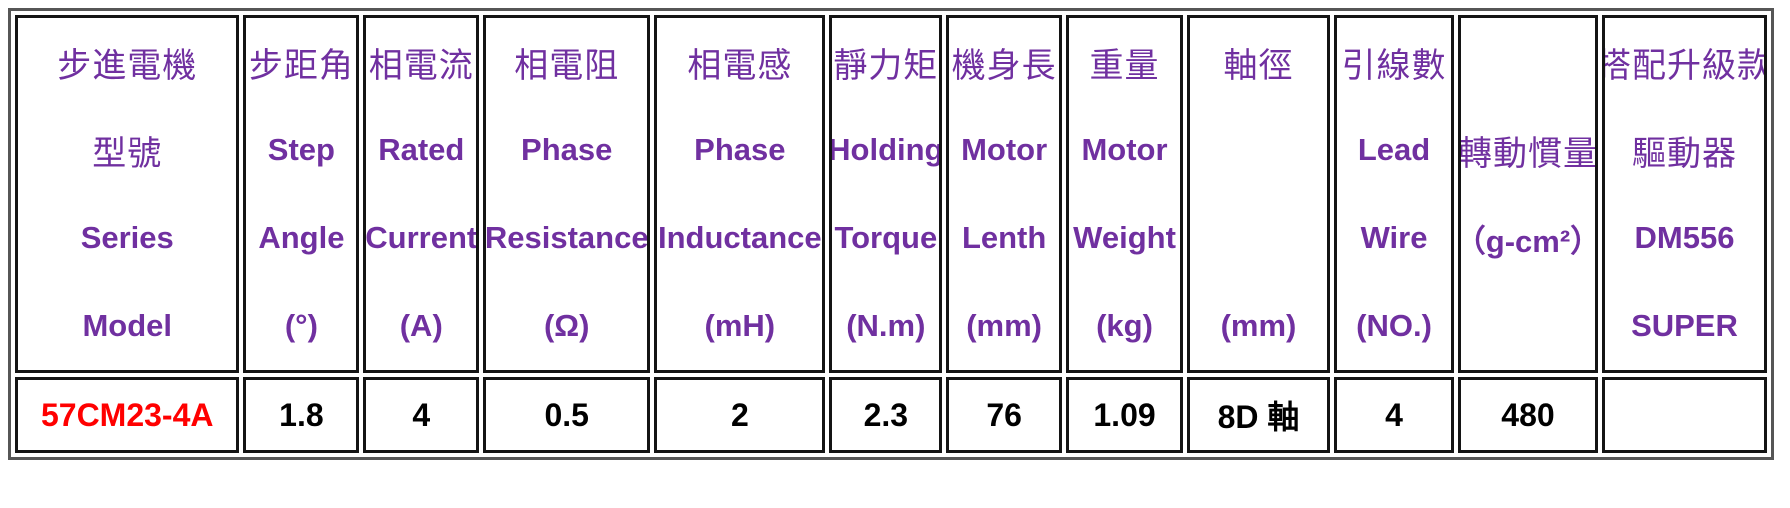 Image resolution: width=1790 pixels, height=508 pixels. What do you see at coordinates (301, 325) in the screenshot?
I see `header-line-step-angle-3: (°)` at bounding box center [301, 325].